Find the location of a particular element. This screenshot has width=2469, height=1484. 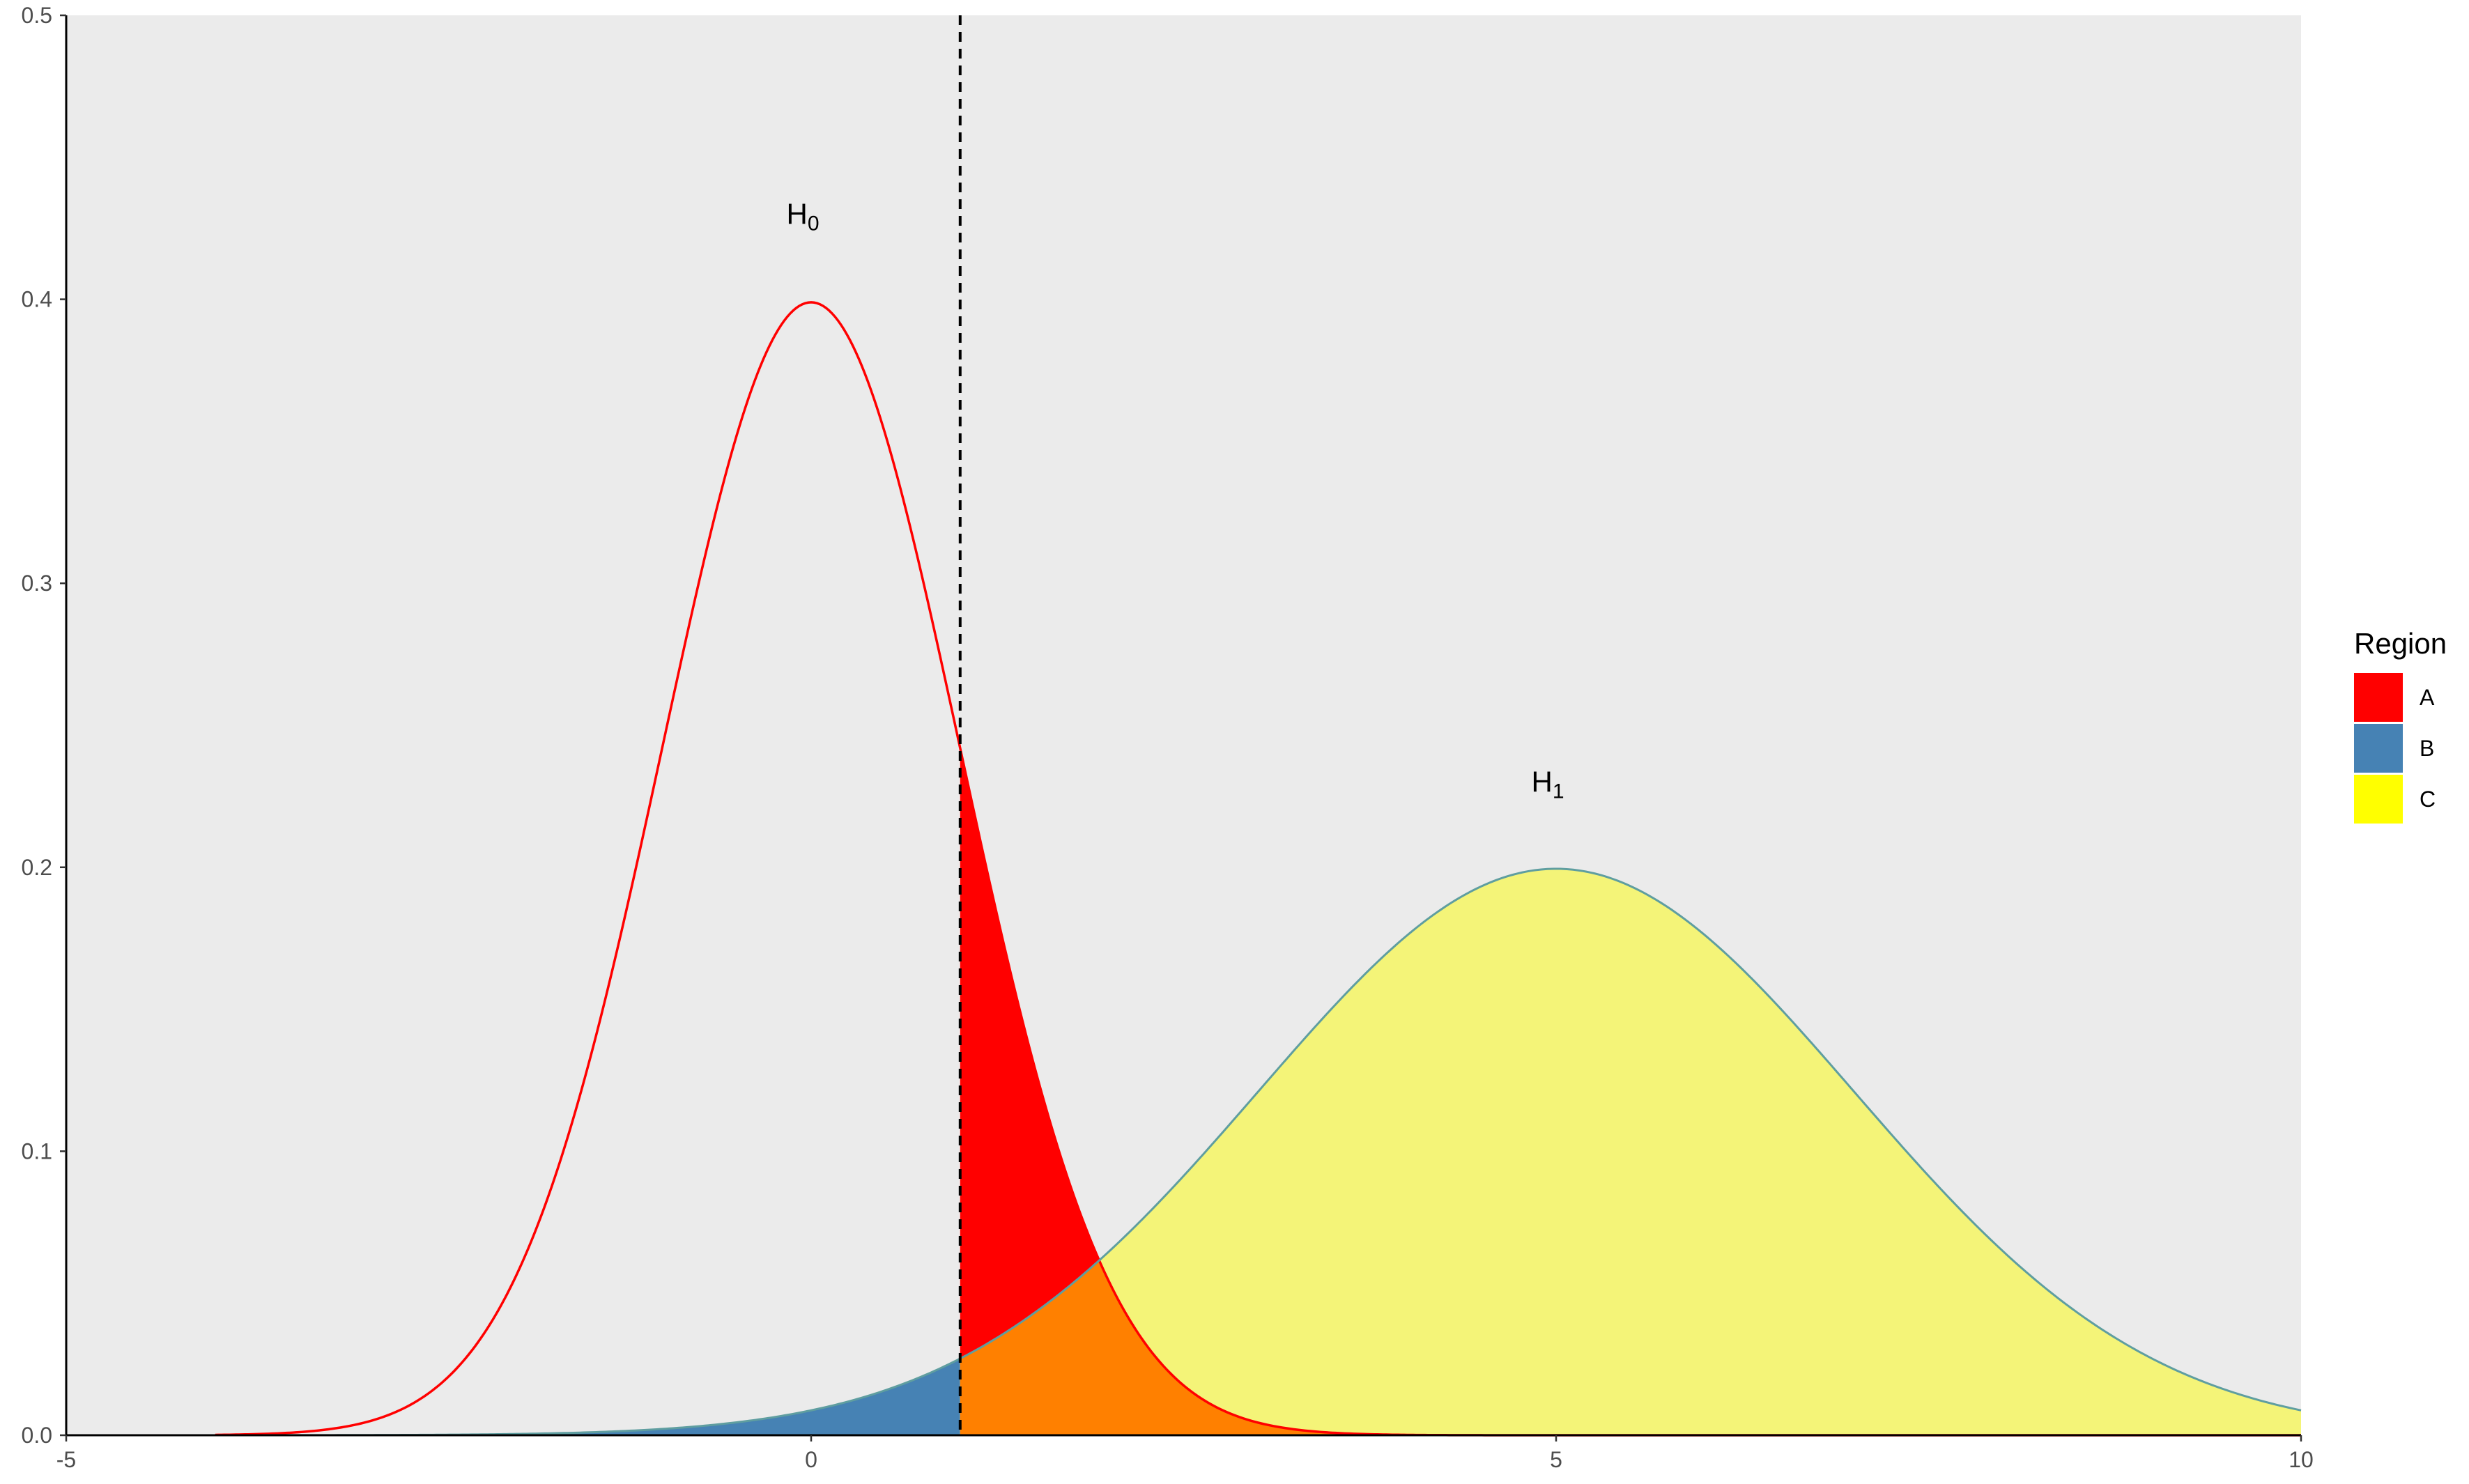

legend-title: Region is located at coordinates (2400, 643).